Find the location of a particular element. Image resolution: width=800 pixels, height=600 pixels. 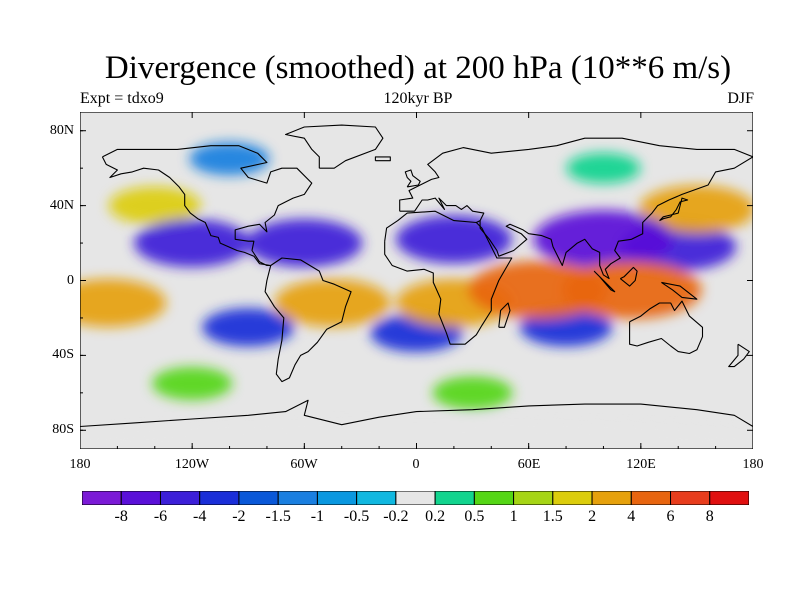

coastline-new-zealand is located at coordinates (739, 355).